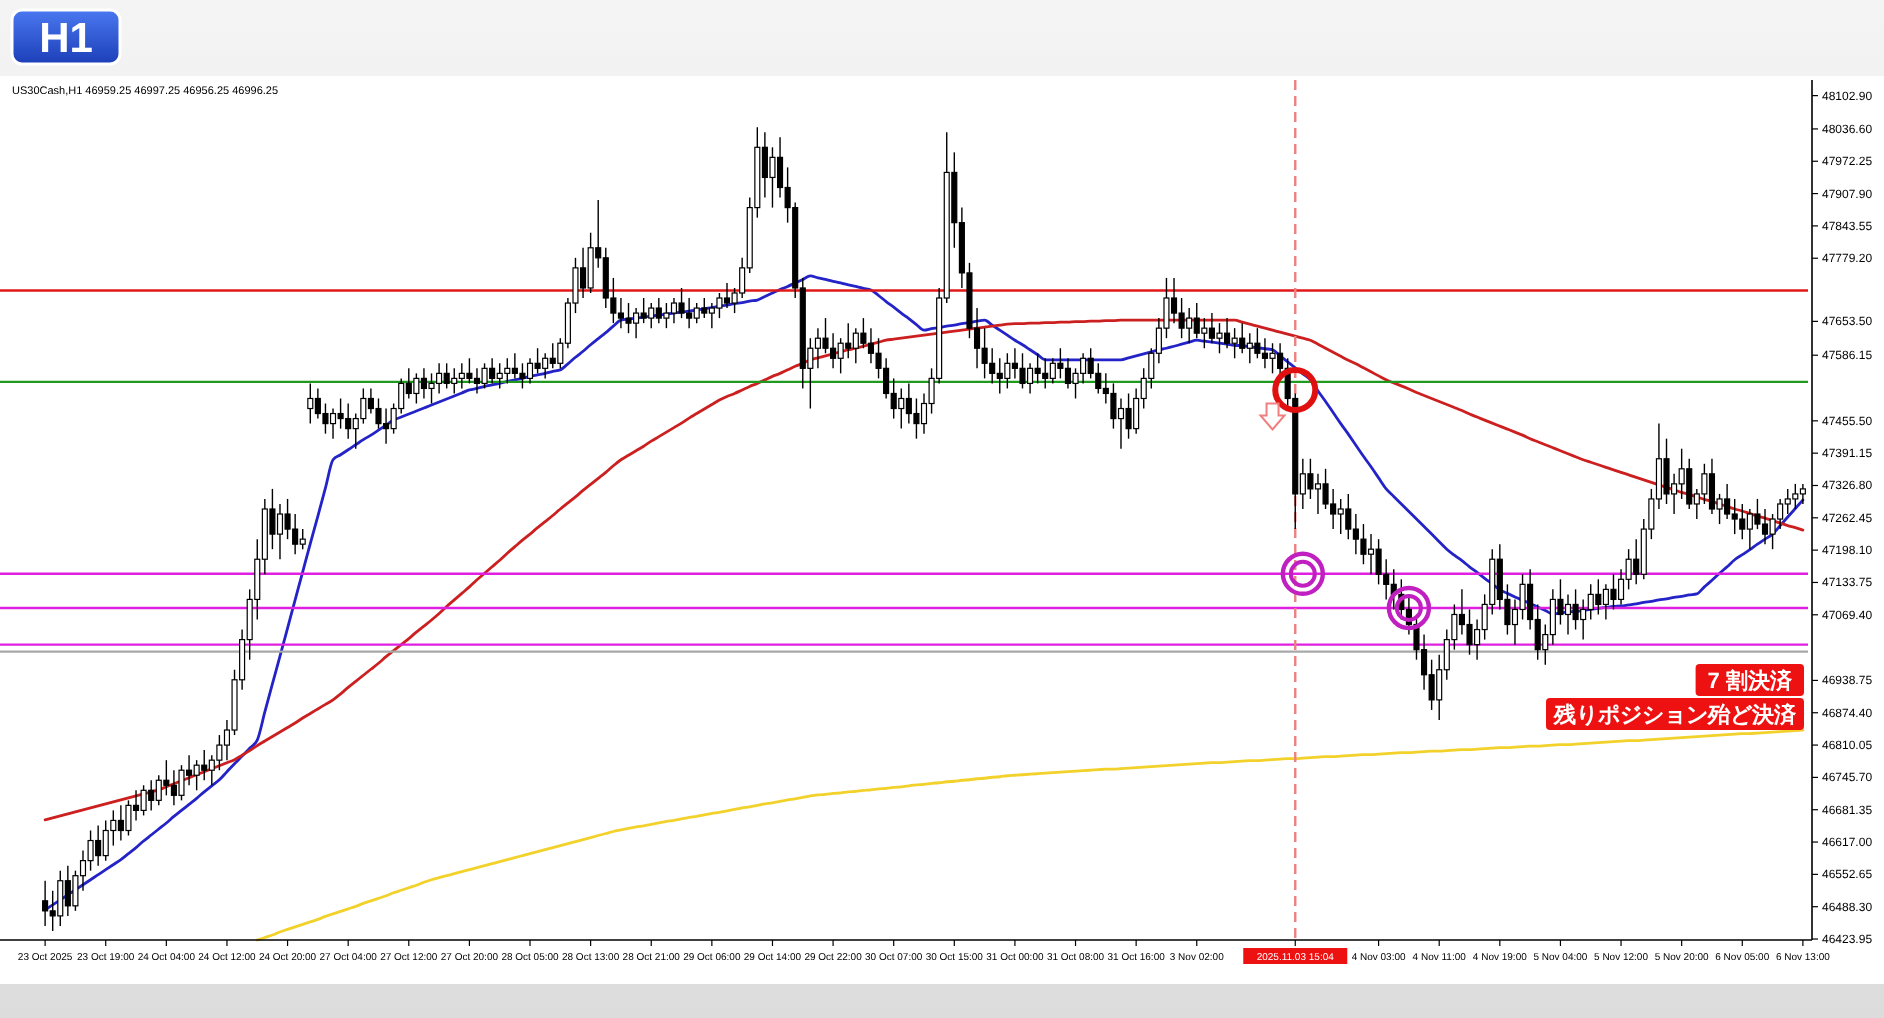 This screenshot has height=1018, width=1884. What do you see at coordinates (1750, 681) in the screenshot?
I see `annotation: 7 割決済` at bounding box center [1750, 681].